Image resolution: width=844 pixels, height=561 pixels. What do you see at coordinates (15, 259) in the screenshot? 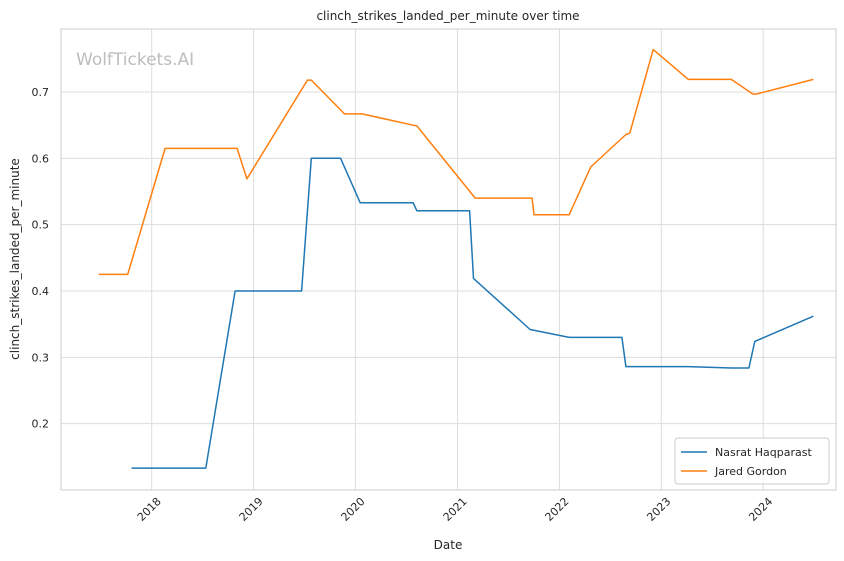
I see `y-axis-label: clinch_strikes_landed_per_minute` at bounding box center [15, 259].